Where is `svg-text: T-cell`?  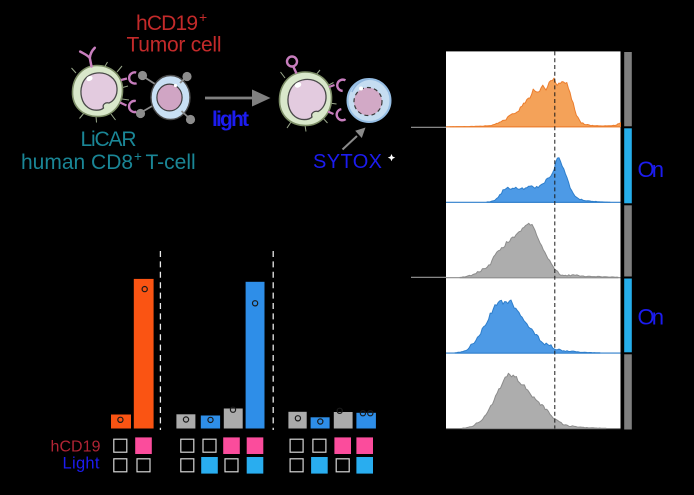 svg-text: T-cell is located at coordinates (171, 162).